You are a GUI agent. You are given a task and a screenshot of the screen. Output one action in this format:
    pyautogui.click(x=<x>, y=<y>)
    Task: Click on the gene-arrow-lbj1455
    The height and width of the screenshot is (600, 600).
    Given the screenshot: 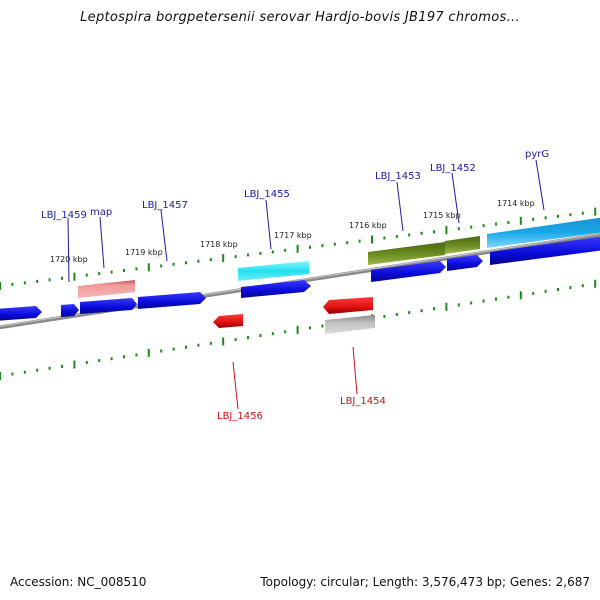 What is the action you would take?
    pyautogui.click(x=276, y=289)
    